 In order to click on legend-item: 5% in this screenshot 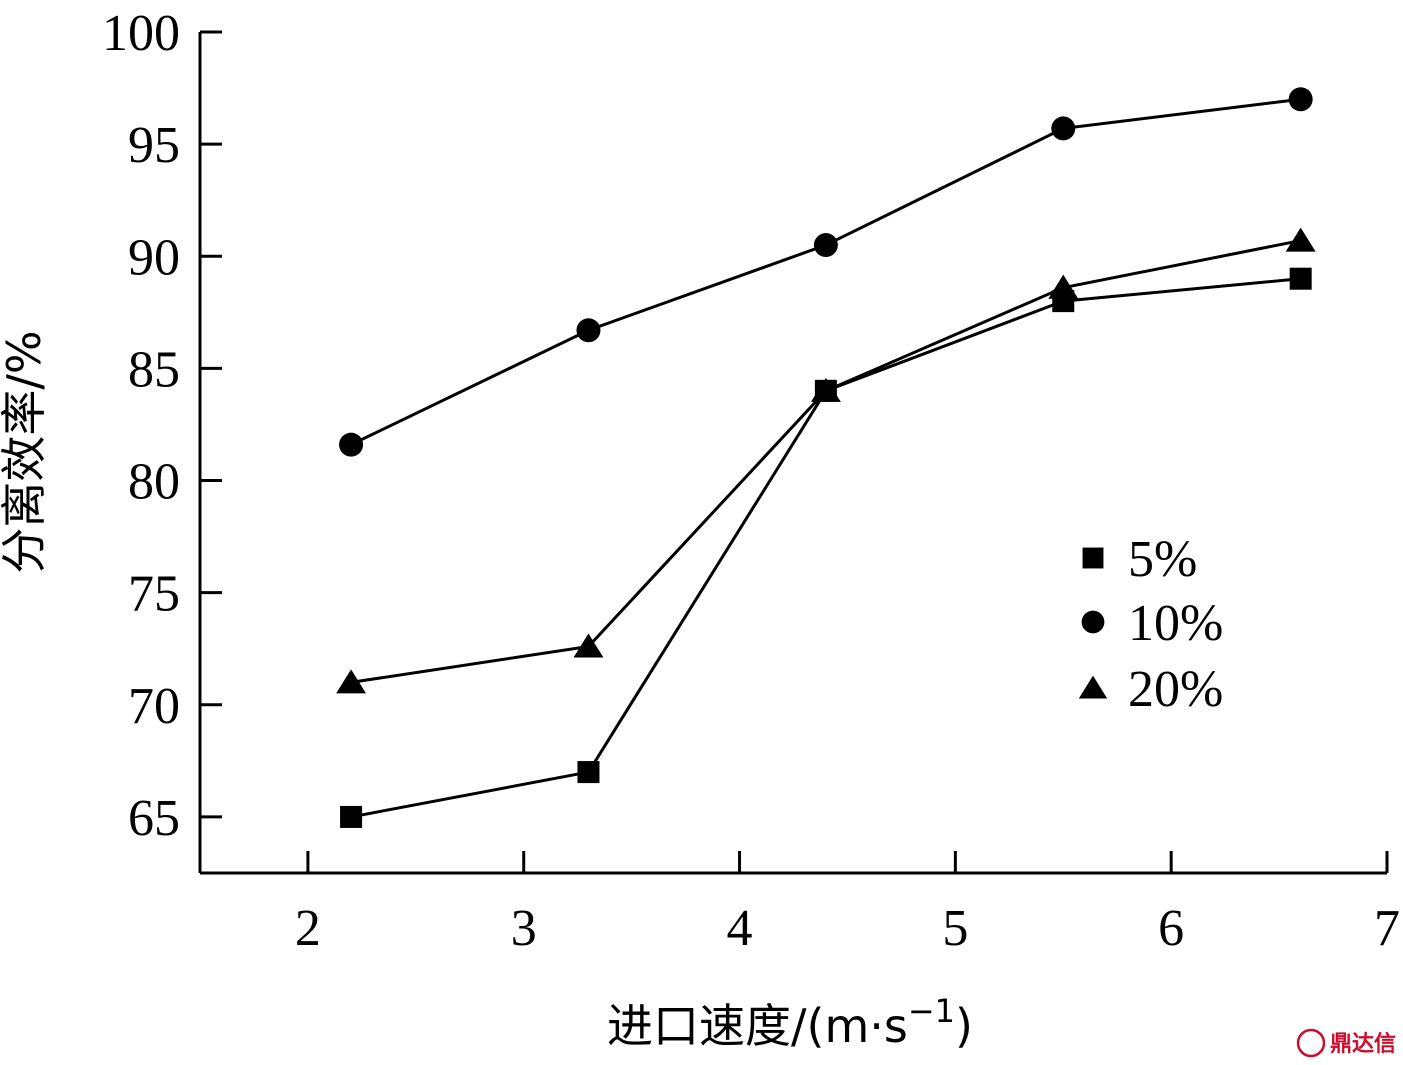, I will do `click(1139, 559)`.